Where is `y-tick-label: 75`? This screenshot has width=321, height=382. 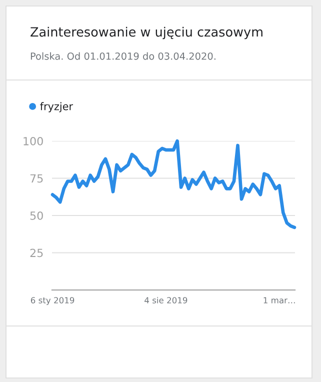
y-tick-label: 75 is located at coordinates (36, 178).